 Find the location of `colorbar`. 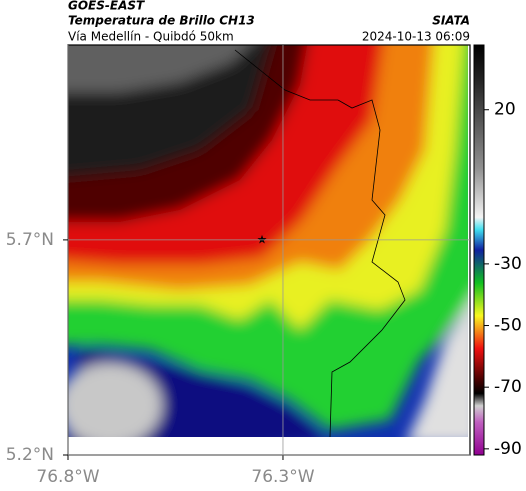

colorbar is located at coordinates (479, 250).